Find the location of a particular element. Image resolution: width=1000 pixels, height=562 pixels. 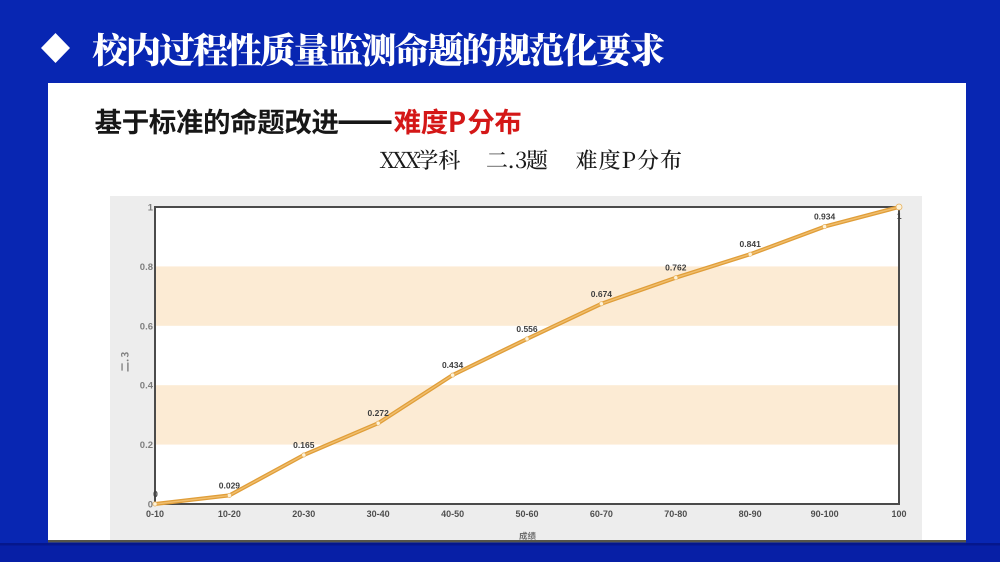

svg-text: 0.272 is located at coordinates (379, 413).